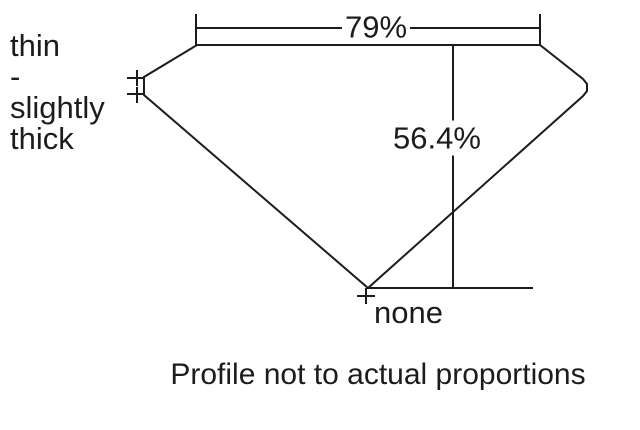  Describe the element at coordinates (57, 92) in the screenshot. I see `girdle-thickness-label: thin - slightly thick` at that location.